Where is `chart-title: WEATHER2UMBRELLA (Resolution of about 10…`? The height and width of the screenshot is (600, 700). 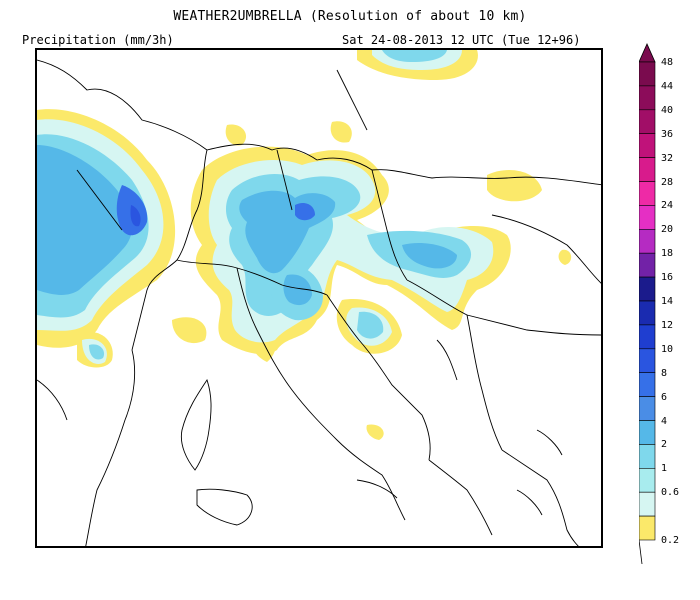 chart-title: WEATHER2UMBRELLA (Resolution of about 10… is located at coordinates (350, 16).